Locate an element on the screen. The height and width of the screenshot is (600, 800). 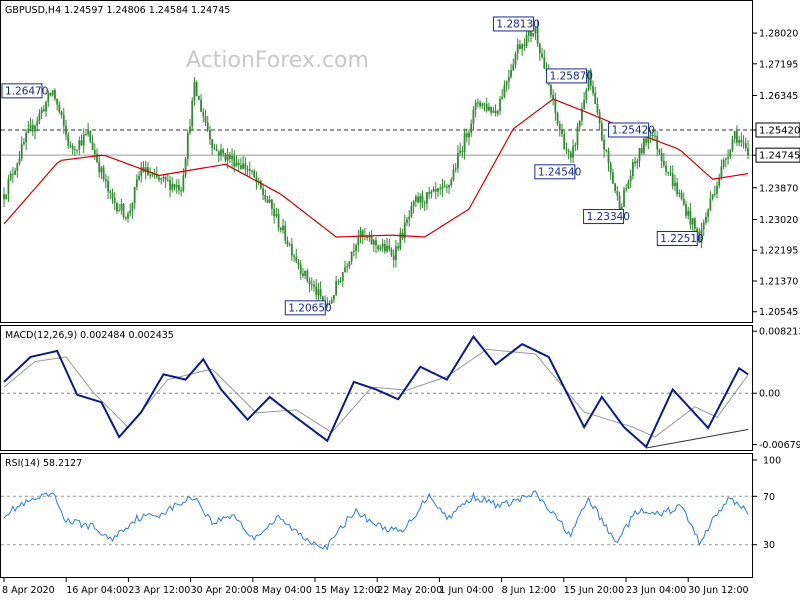
price-axis-label: 1.20545 is located at coordinates (778, 312).